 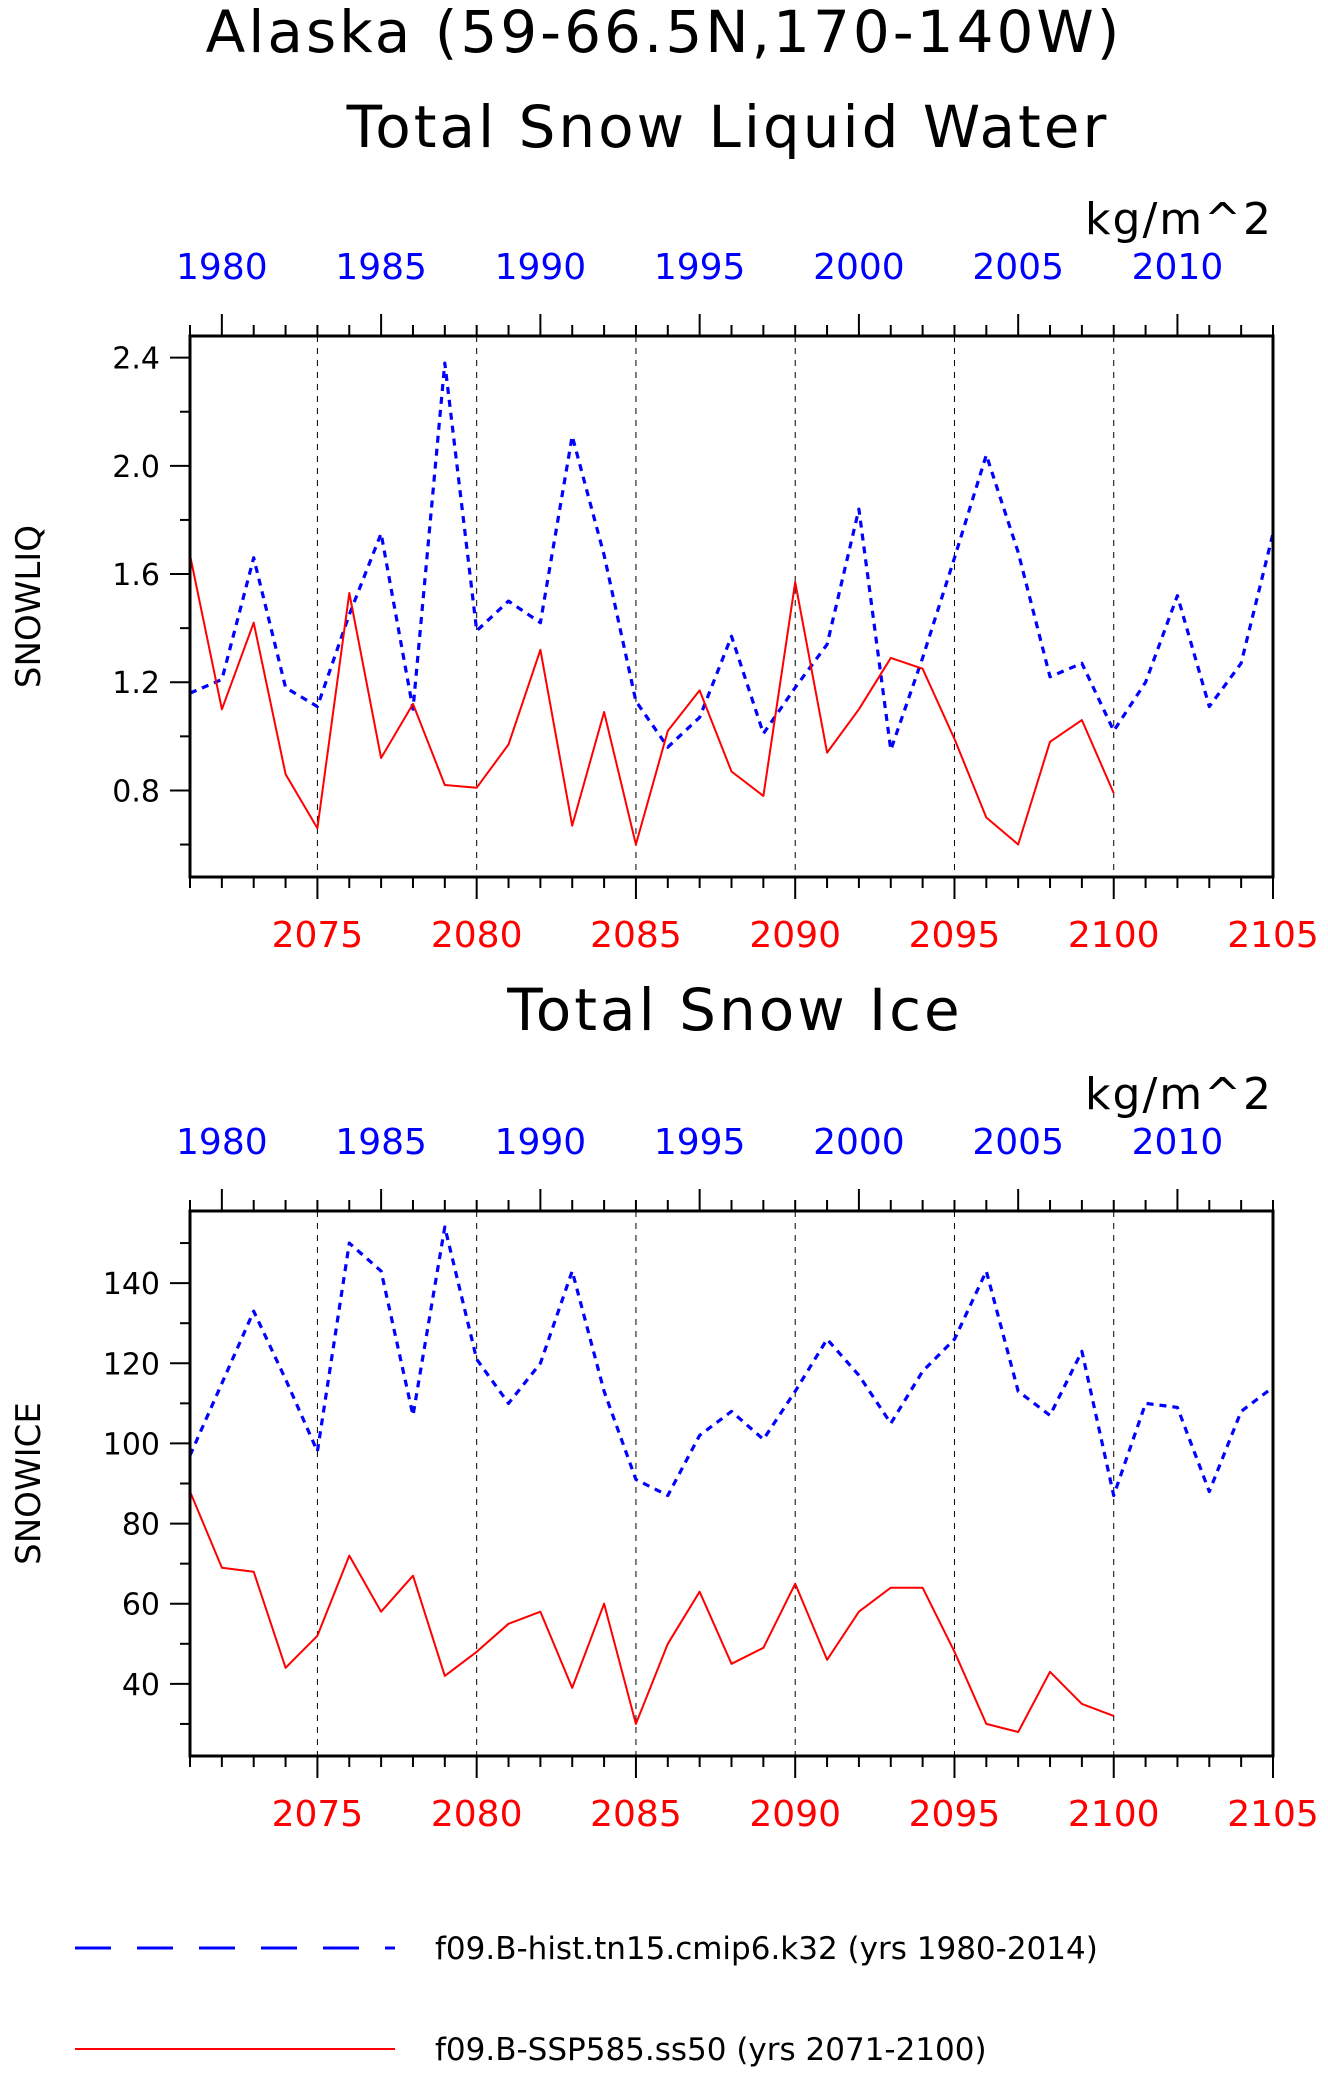 What do you see at coordinates (136, 575) in the screenshot?
I see `y-tick-label: 1.6` at bounding box center [136, 575].